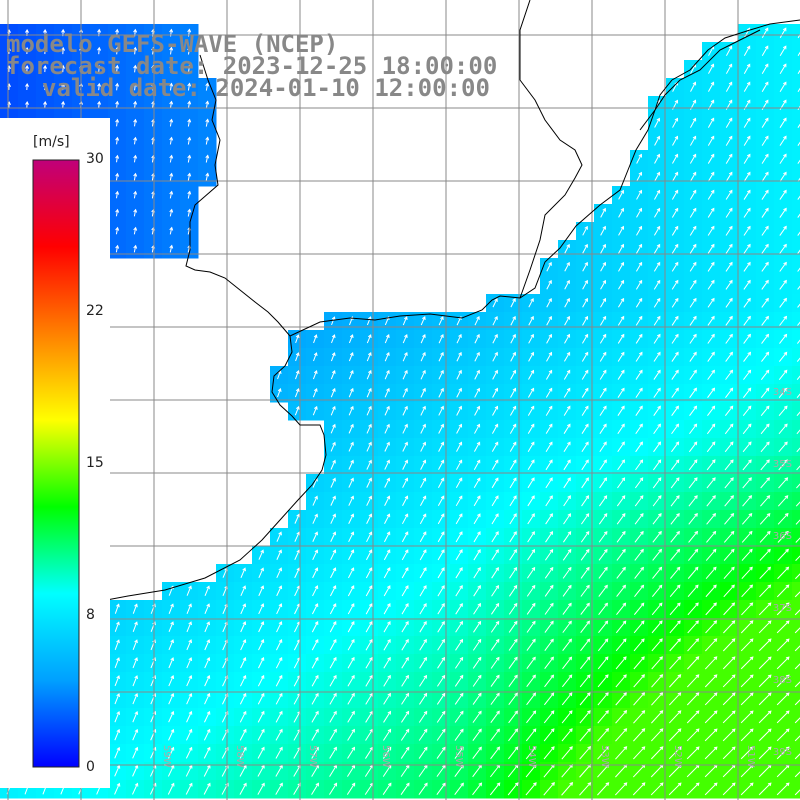 The height and width of the screenshot is (800, 800). What do you see at coordinates (95, 311) in the screenshot?
I see `colorbar-tick-22: 22` at bounding box center [95, 311].